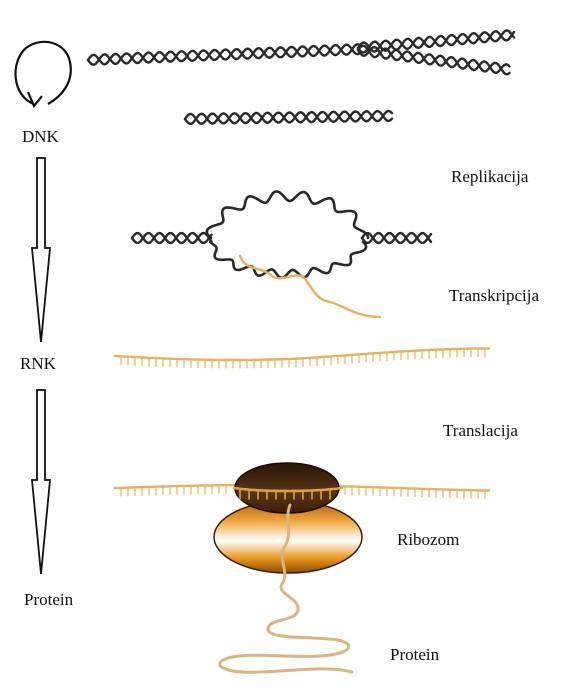 Image resolution: width=571 pixels, height=687 pixels. I want to click on dna-coding-strand, so click(288, 260).